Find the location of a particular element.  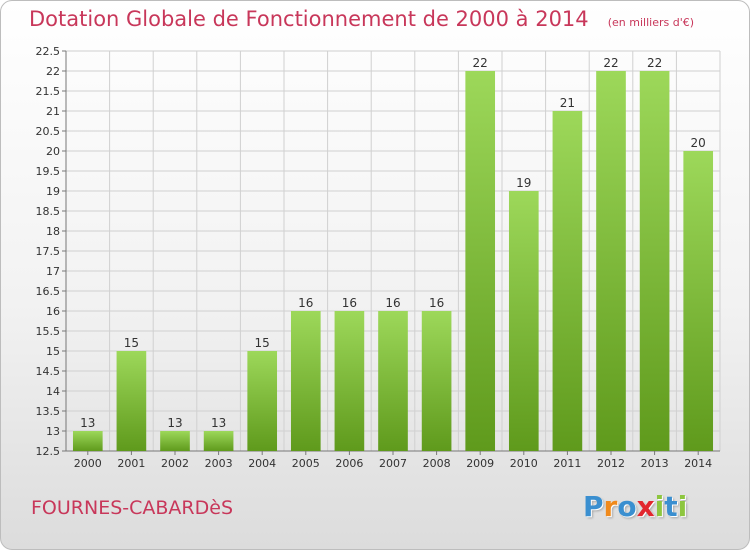

logo-letter: x is located at coordinates (645, 506).